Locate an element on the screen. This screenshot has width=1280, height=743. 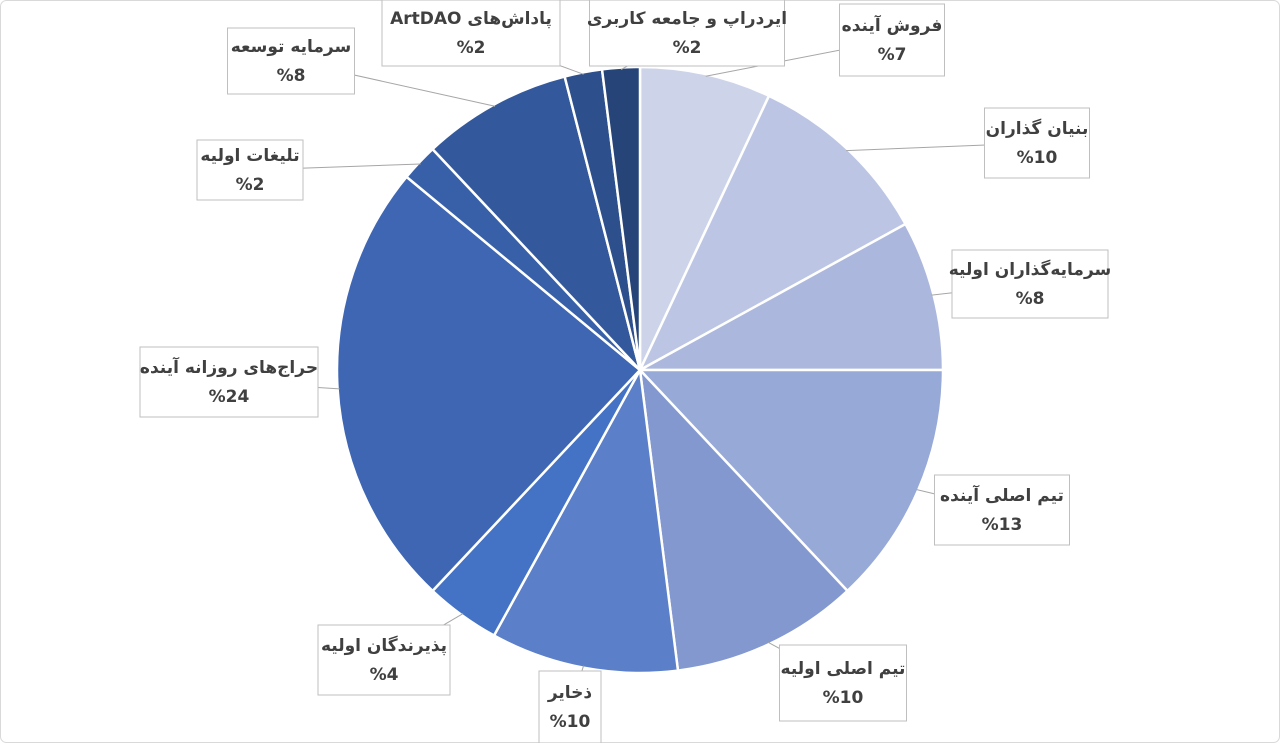
data-label: ذخایر %10 is located at coordinates (570, 704).